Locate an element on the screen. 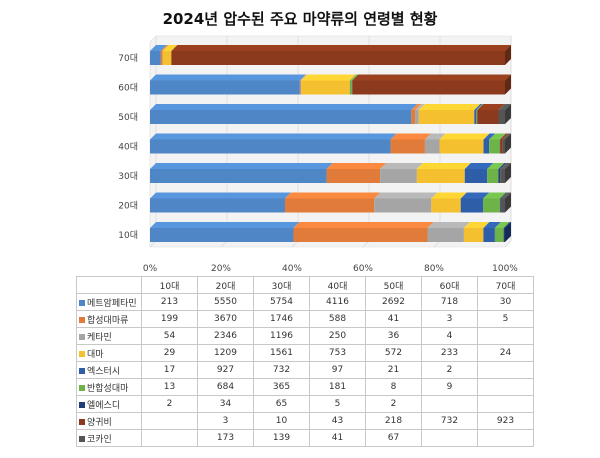  legend-label: 메트암페타민 is located at coordinates (112, 303).